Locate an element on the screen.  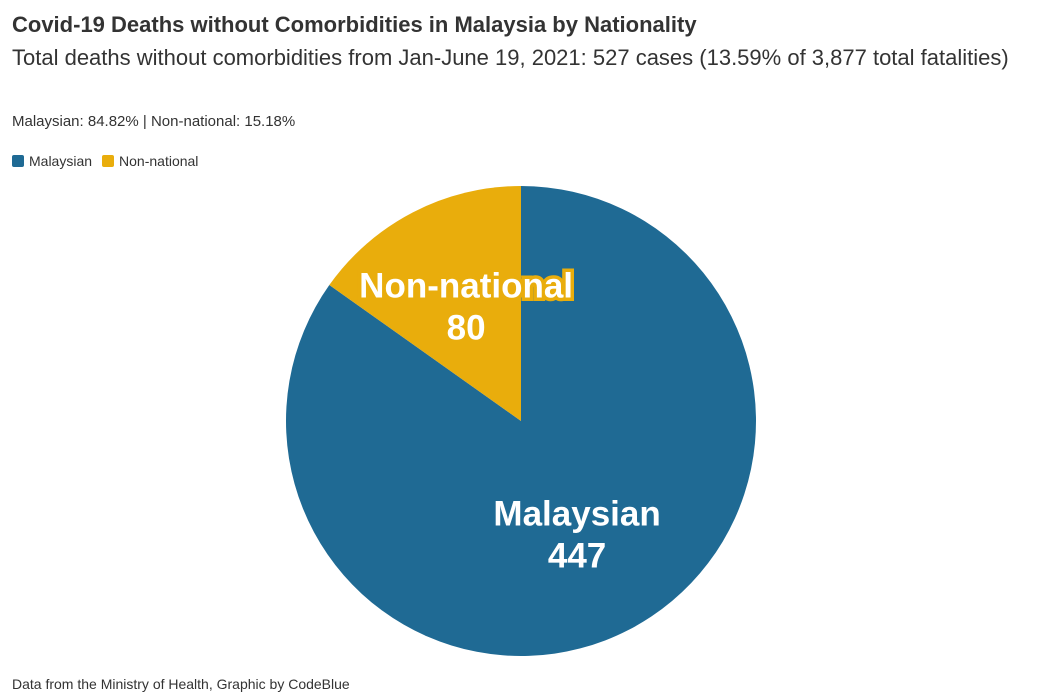
legend-item-non-national: Non-national is located at coordinates (150, 161).